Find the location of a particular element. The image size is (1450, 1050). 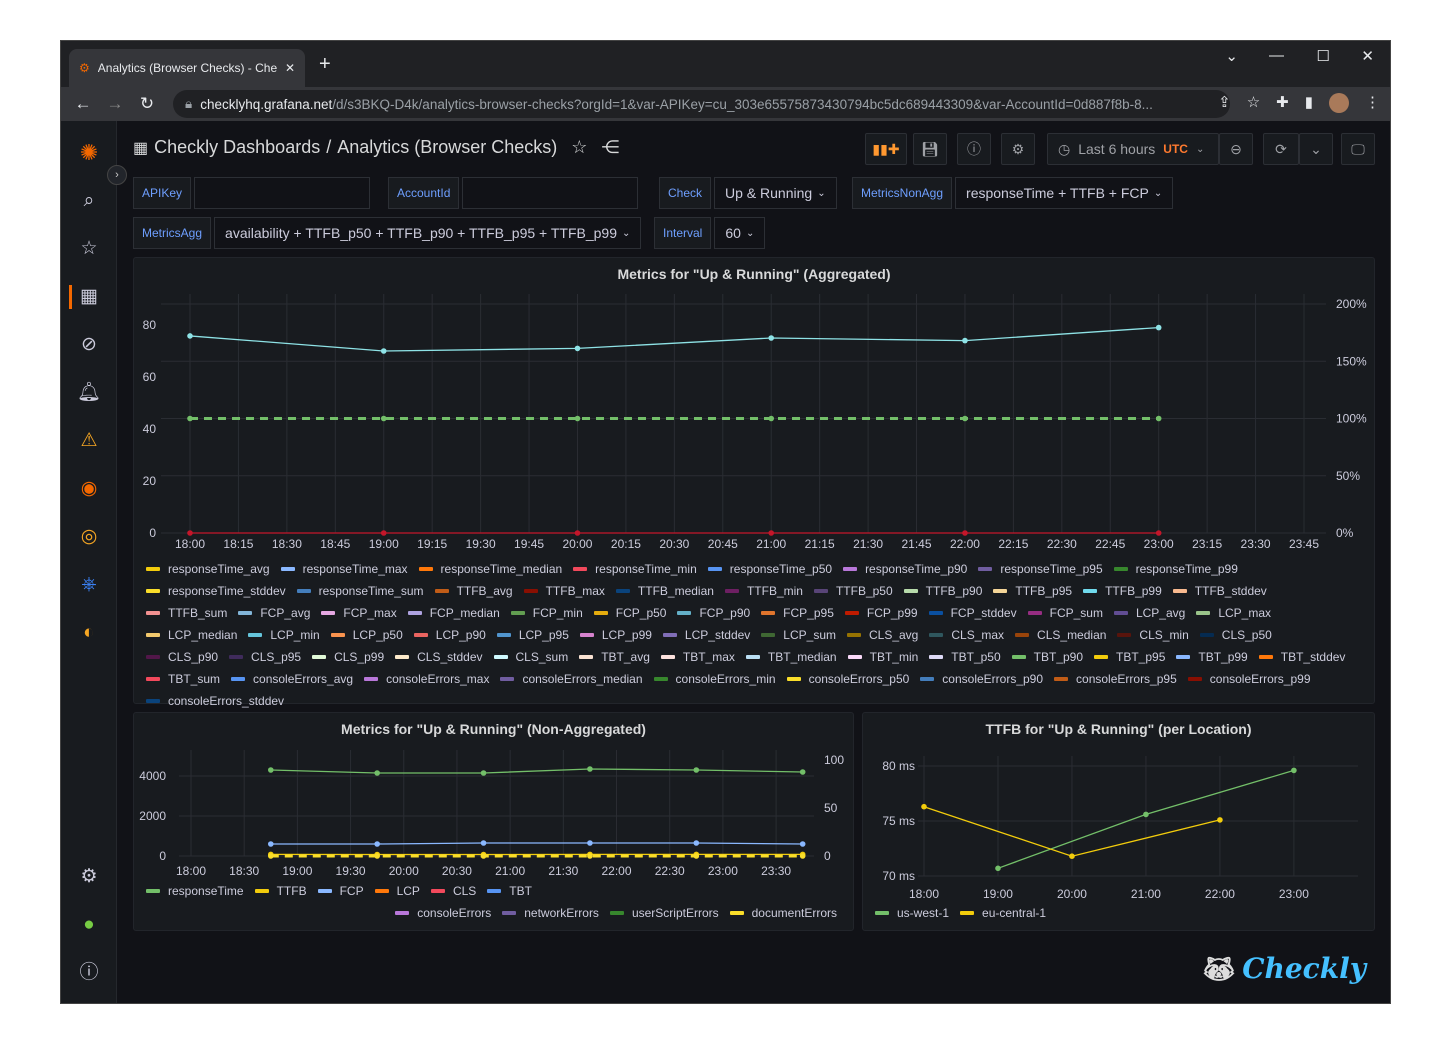

legend-item: TTFB_median is located at coordinates (664, 591).